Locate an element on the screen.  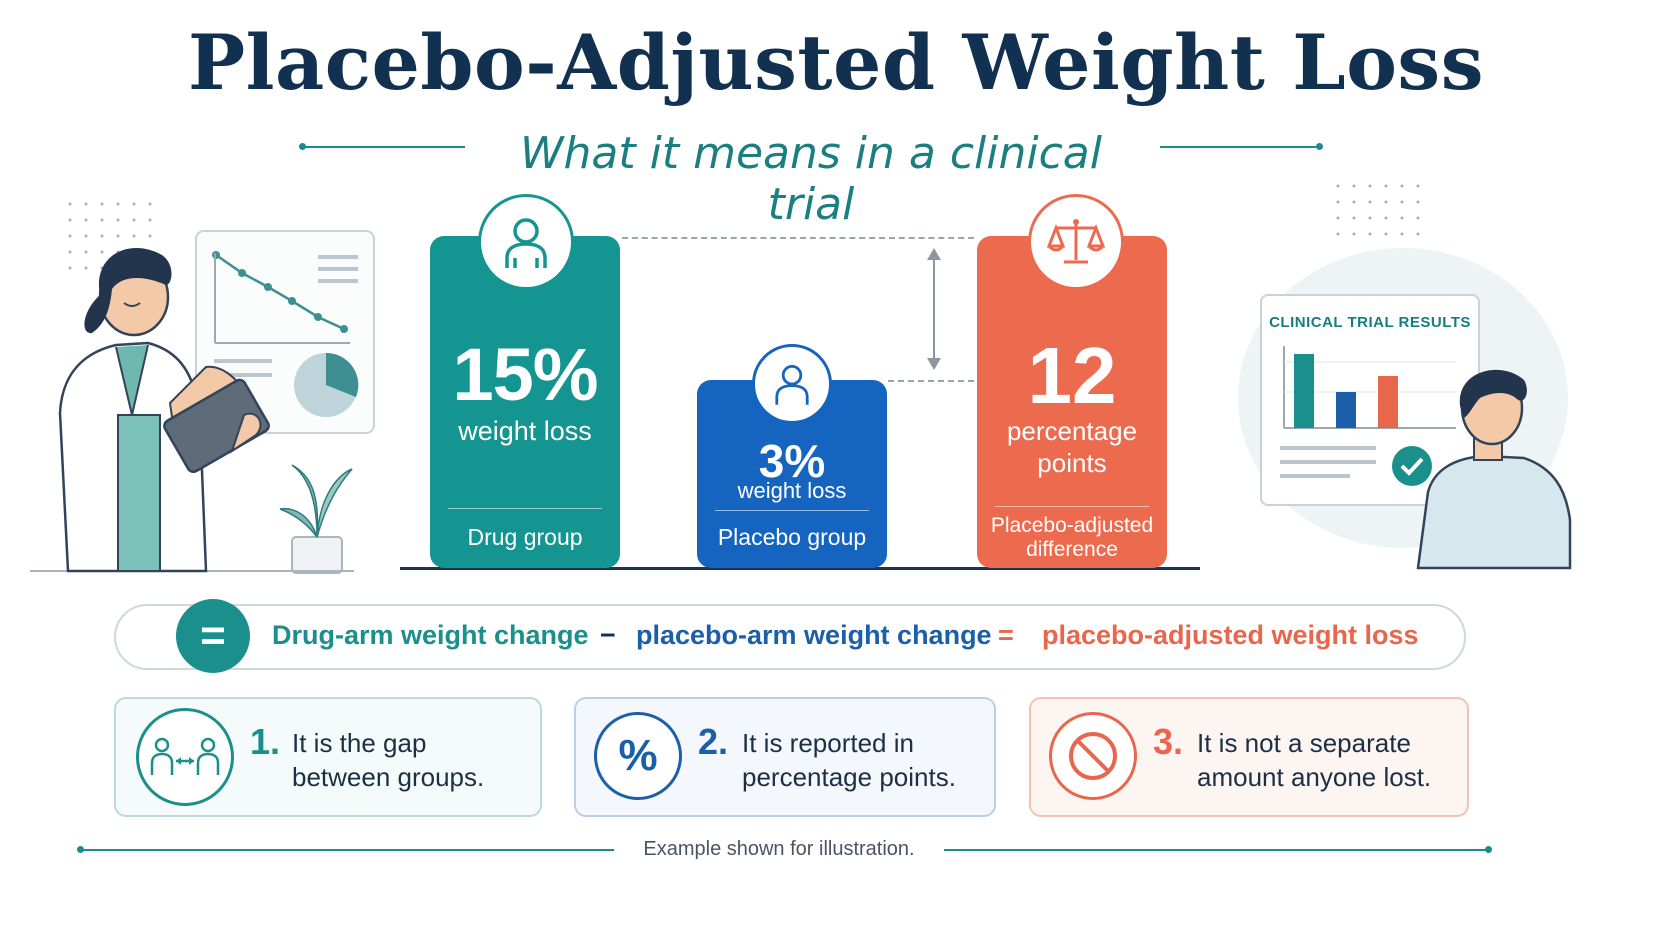
bar-baseline is located at coordinates (800, 568).